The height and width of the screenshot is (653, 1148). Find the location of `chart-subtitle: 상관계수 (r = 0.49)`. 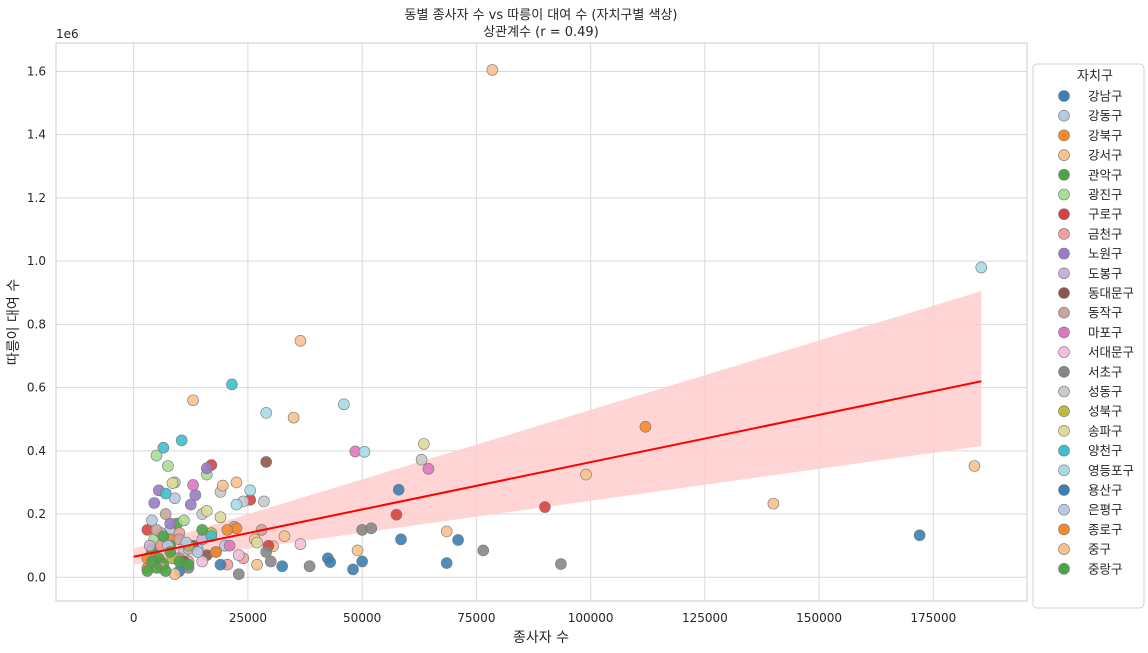

chart-subtitle: 상관계수 (r = 0.49) is located at coordinates (541, 32).